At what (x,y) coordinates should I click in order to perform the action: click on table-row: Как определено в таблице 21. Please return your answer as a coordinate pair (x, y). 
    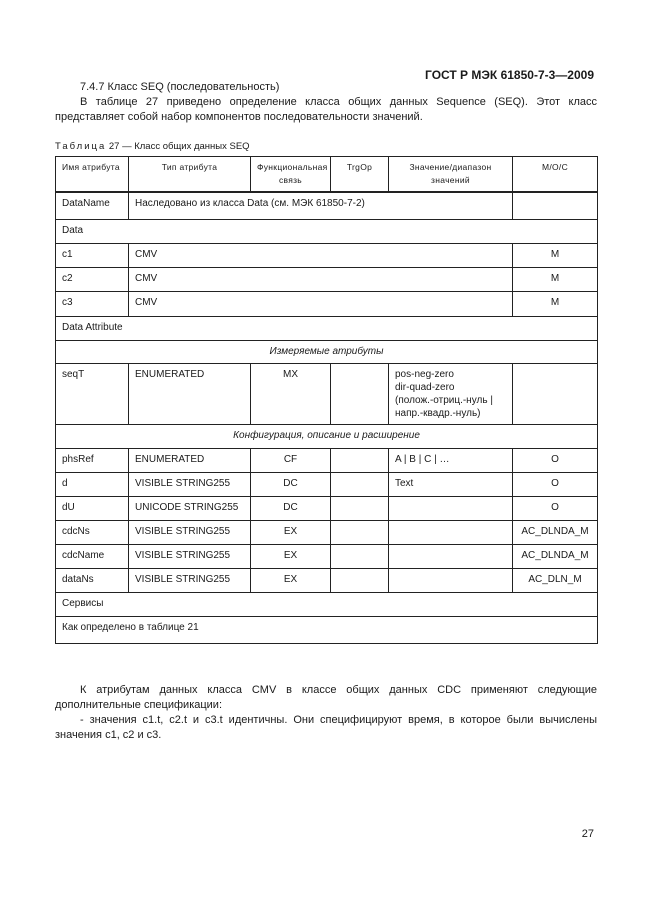
    Looking at the image, I should click on (326, 629).